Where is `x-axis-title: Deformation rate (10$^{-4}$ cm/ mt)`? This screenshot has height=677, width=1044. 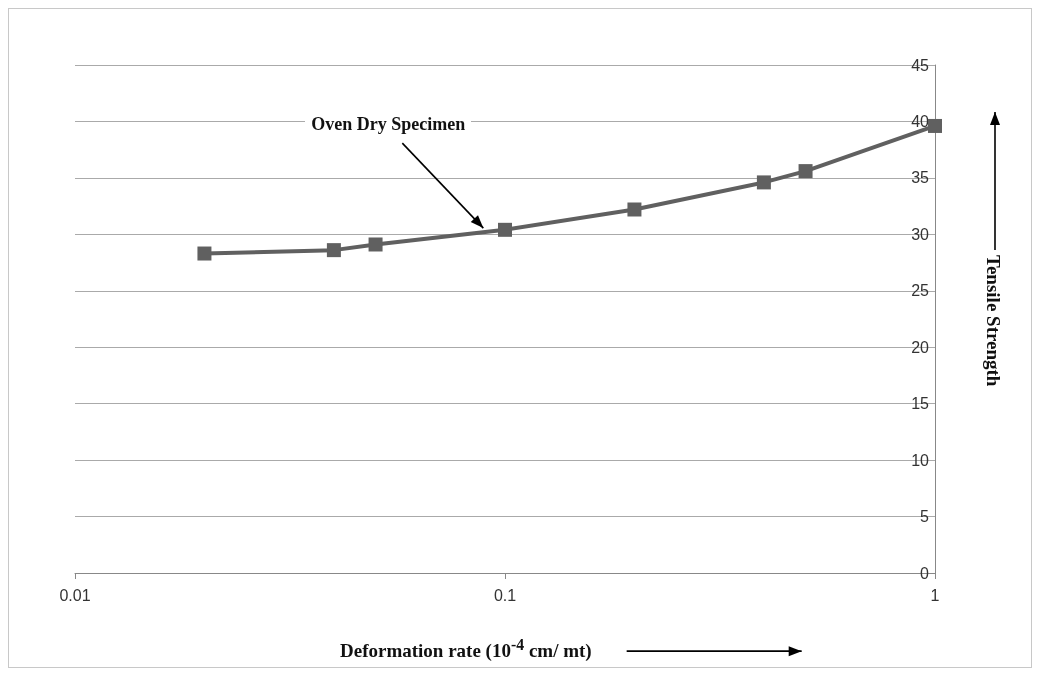
x-axis-title: Deformation rate (10$^{-4}$ cm/ mt) is located at coordinates (466, 649).